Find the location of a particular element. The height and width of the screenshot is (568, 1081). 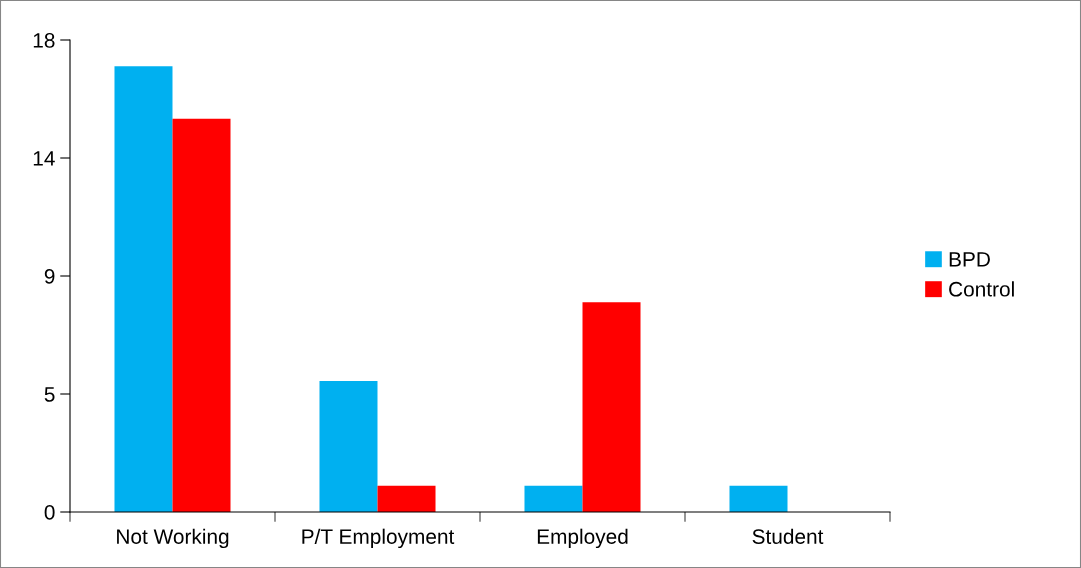

x-tick-label: P/T Employment is located at coordinates (378, 538).